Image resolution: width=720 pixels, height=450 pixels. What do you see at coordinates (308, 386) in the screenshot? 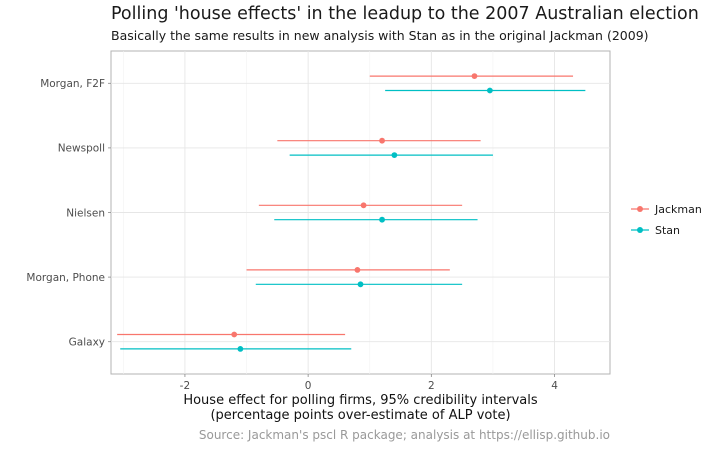
I see `x-tick-label: 0` at bounding box center [308, 386].